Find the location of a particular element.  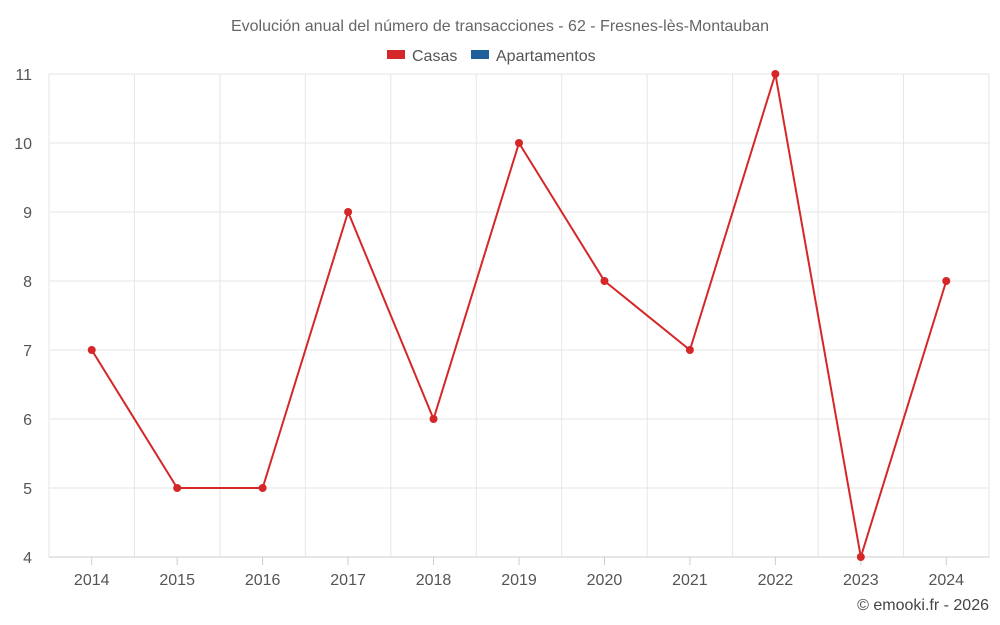

x-tick-label: 2023 is located at coordinates (861, 580).